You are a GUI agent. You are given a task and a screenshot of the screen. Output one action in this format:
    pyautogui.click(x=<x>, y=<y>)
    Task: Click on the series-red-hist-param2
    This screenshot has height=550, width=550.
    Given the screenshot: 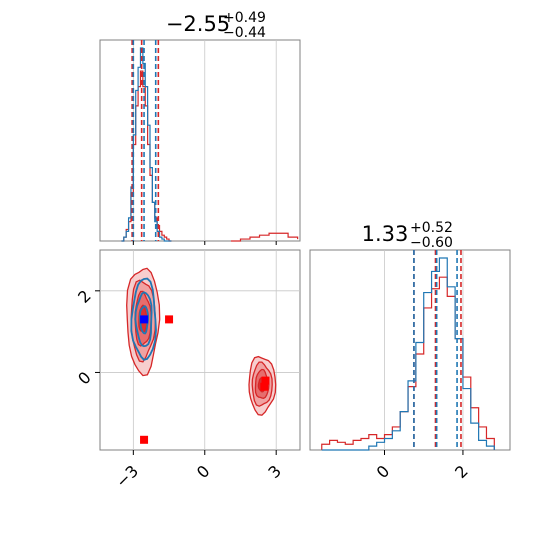 What is the action you would take?
    pyautogui.click(x=408, y=363)
    